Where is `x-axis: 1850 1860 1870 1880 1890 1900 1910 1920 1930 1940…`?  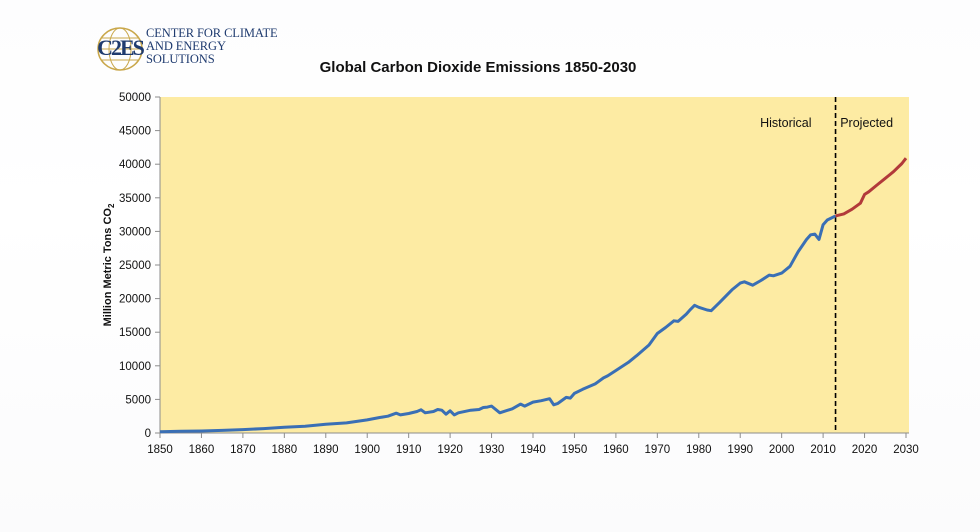 x-axis: 1850 1860 1870 1880 1890 1900 1910 1920 1930 1940… is located at coordinates (533, 444).